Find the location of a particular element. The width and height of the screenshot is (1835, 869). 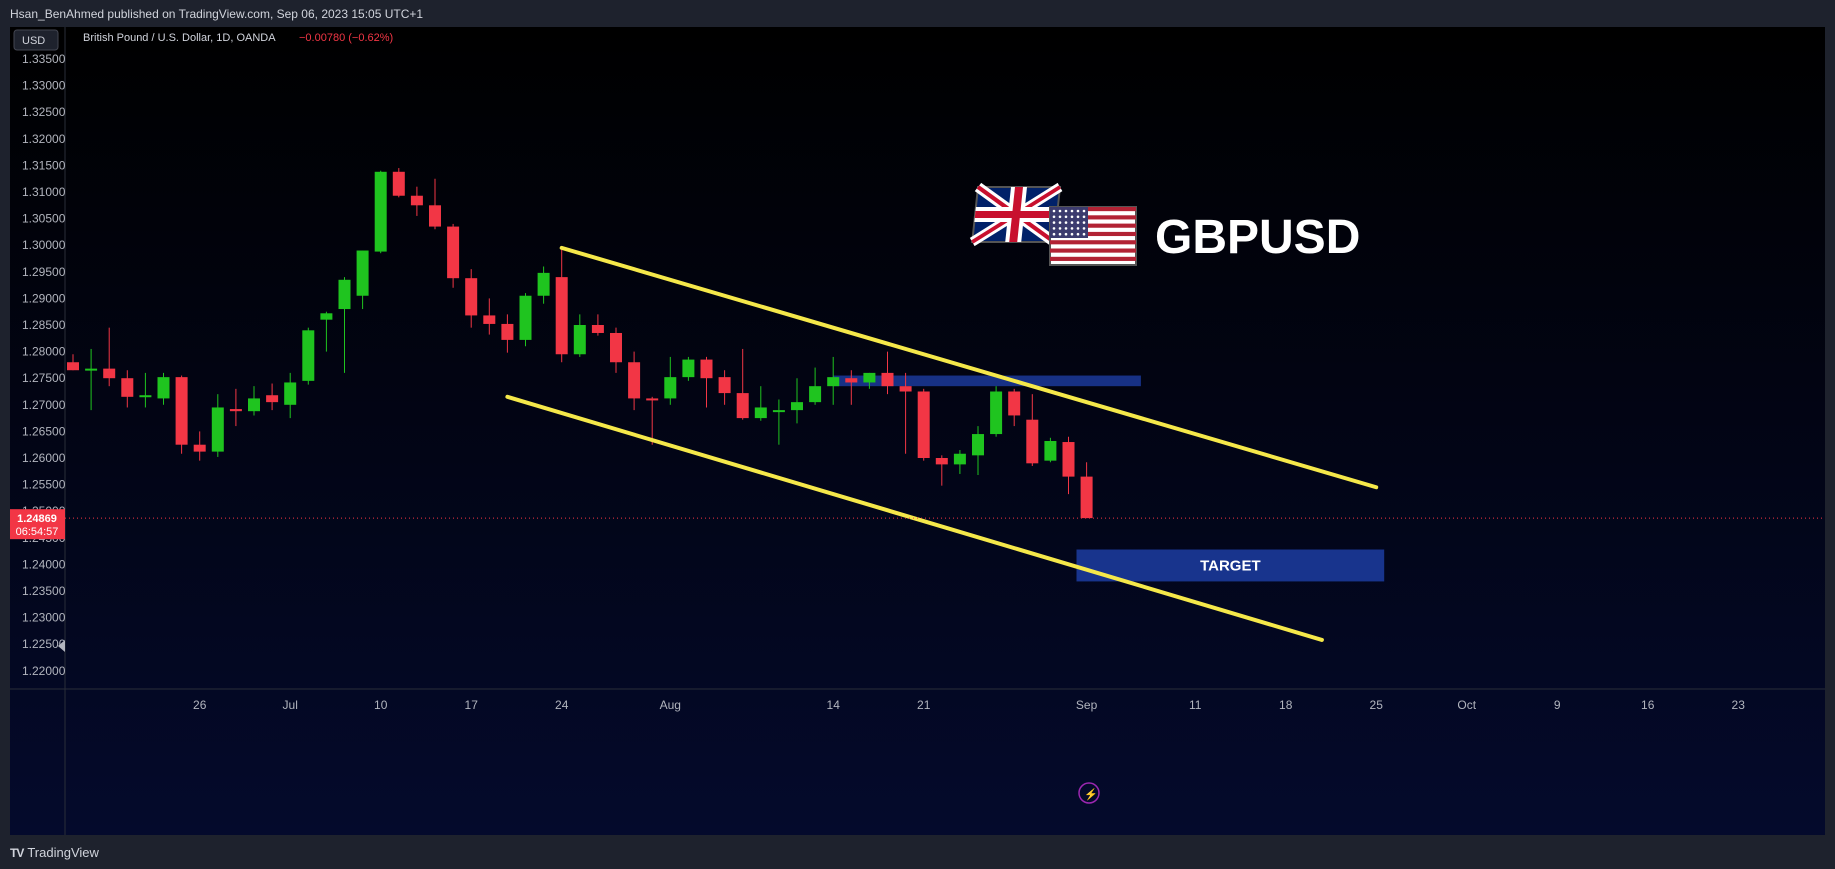

tradingview-logo-icon: TV is located at coordinates (17, 852).